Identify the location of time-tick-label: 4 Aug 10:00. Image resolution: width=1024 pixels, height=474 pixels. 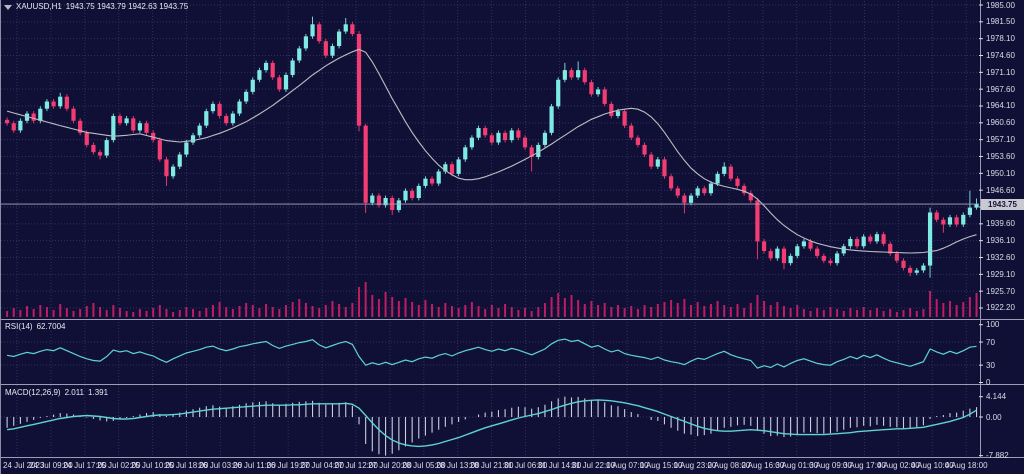
(932, 465).